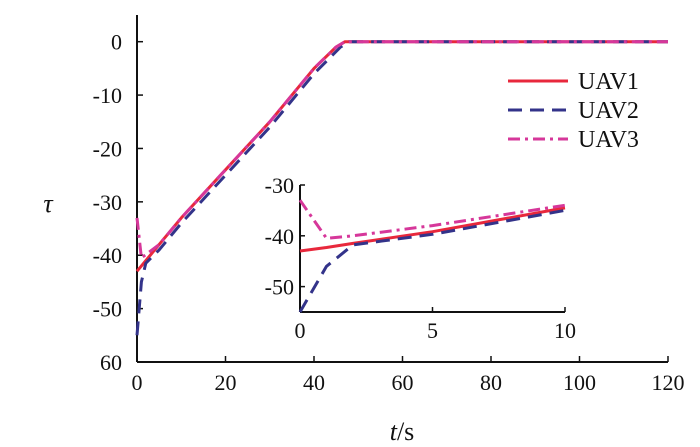 The height and width of the screenshot is (447, 700). Describe the element at coordinates (279, 287) in the screenshot. I see `inset-y-tick-label: -50` at that location.